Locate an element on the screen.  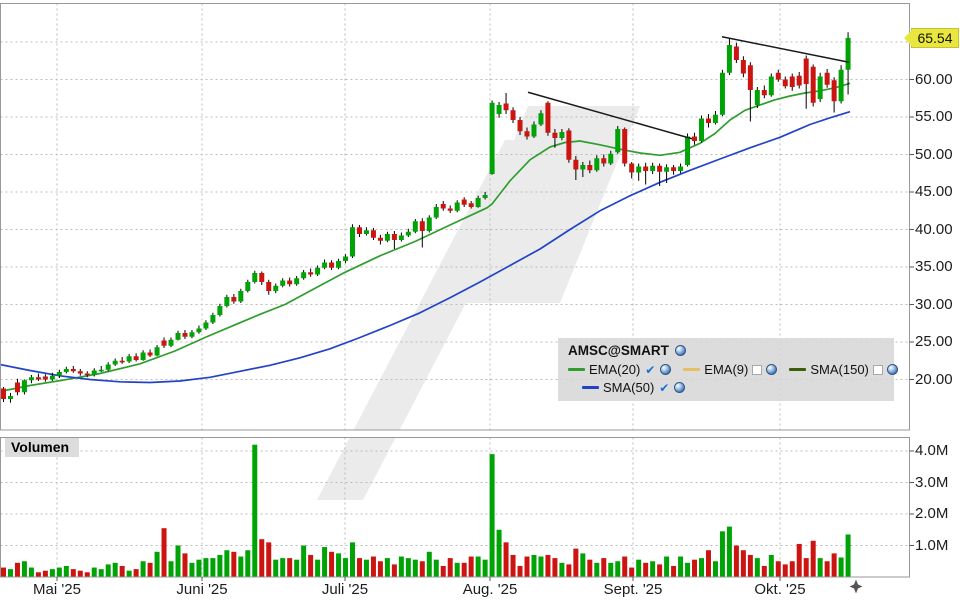
axis-end-marker-icon is located at coordinates (856, 586).